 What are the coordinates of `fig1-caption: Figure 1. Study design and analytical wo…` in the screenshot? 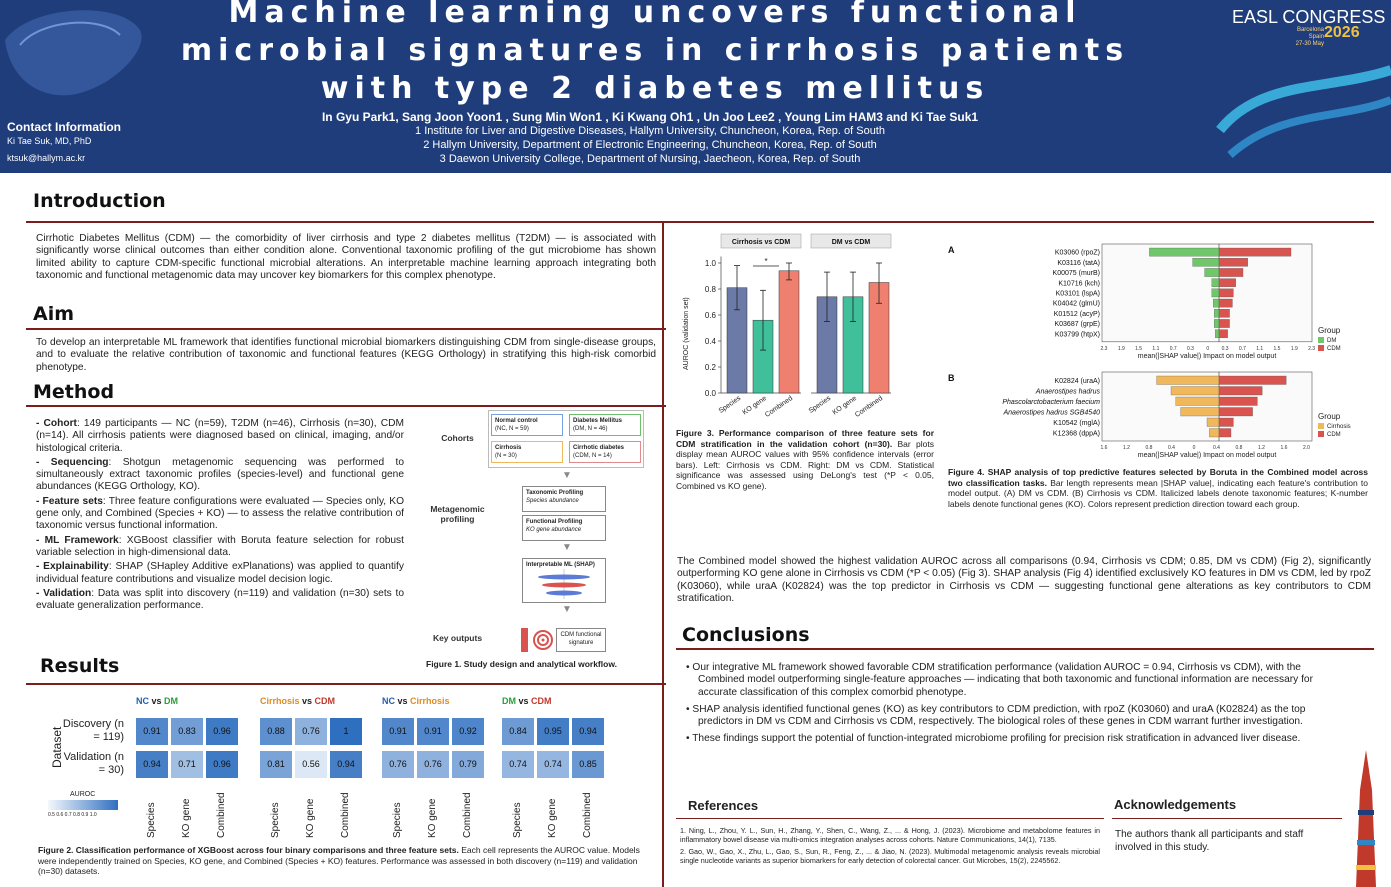 It's located at (521, 664).